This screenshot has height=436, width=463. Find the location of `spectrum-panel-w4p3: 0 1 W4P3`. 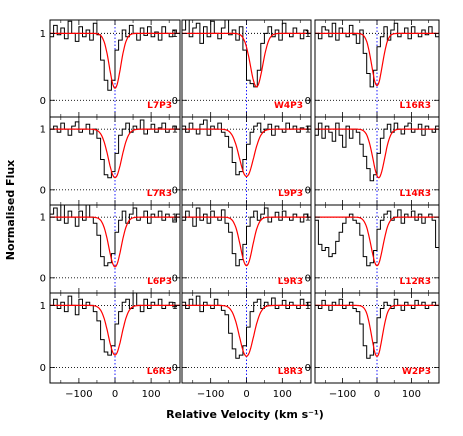

spectrum-panel-w4p3: 0 1 W4P3 is located at coordinates (242, 68).